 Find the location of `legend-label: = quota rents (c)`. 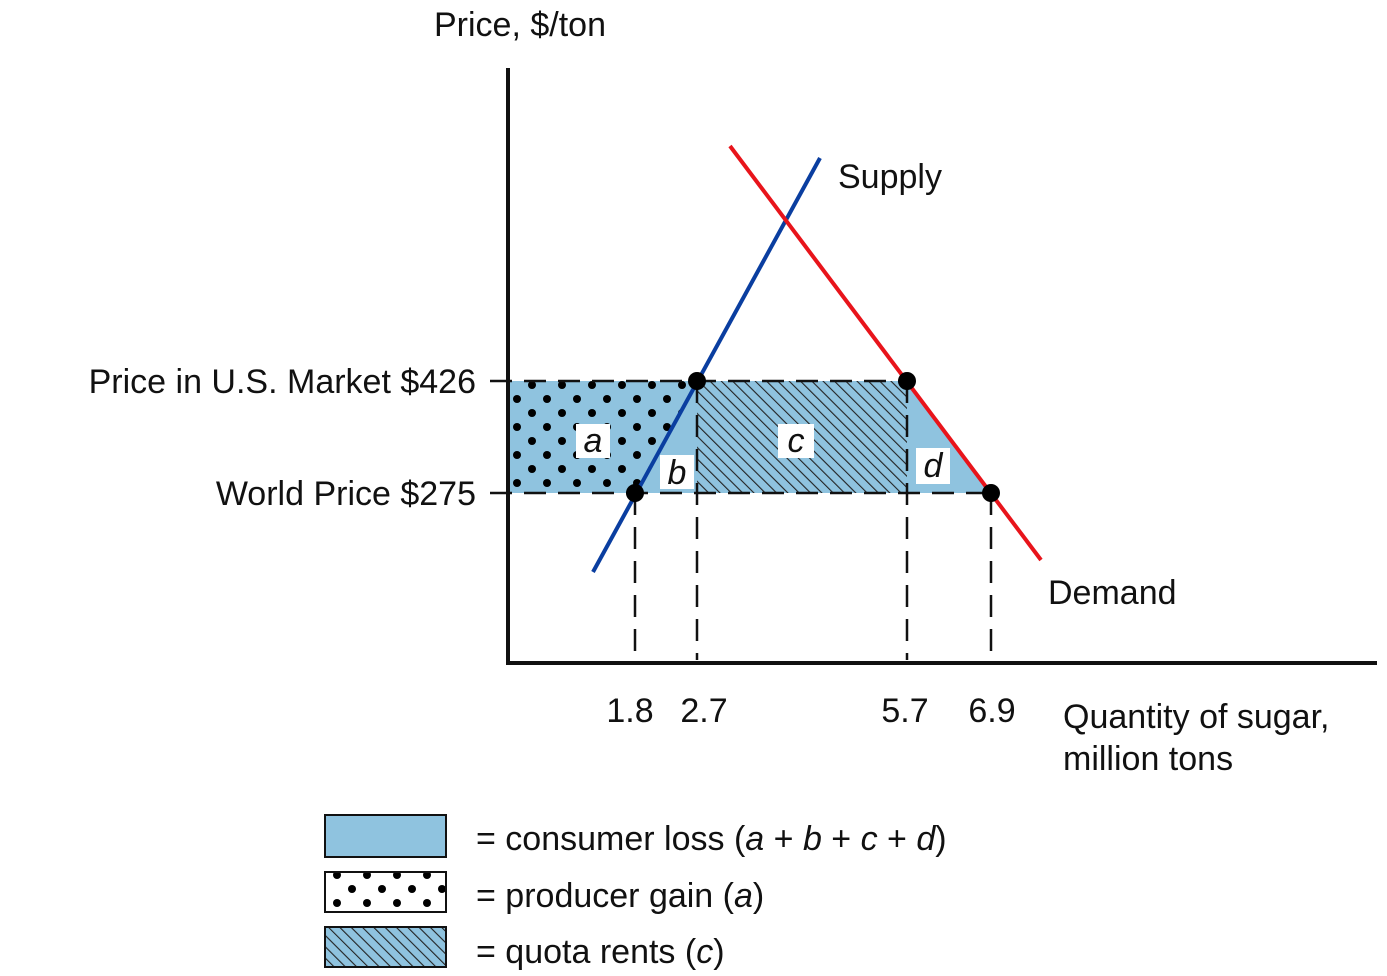

legend-label: = quota rents (c) is located at coordinates (600, 952).